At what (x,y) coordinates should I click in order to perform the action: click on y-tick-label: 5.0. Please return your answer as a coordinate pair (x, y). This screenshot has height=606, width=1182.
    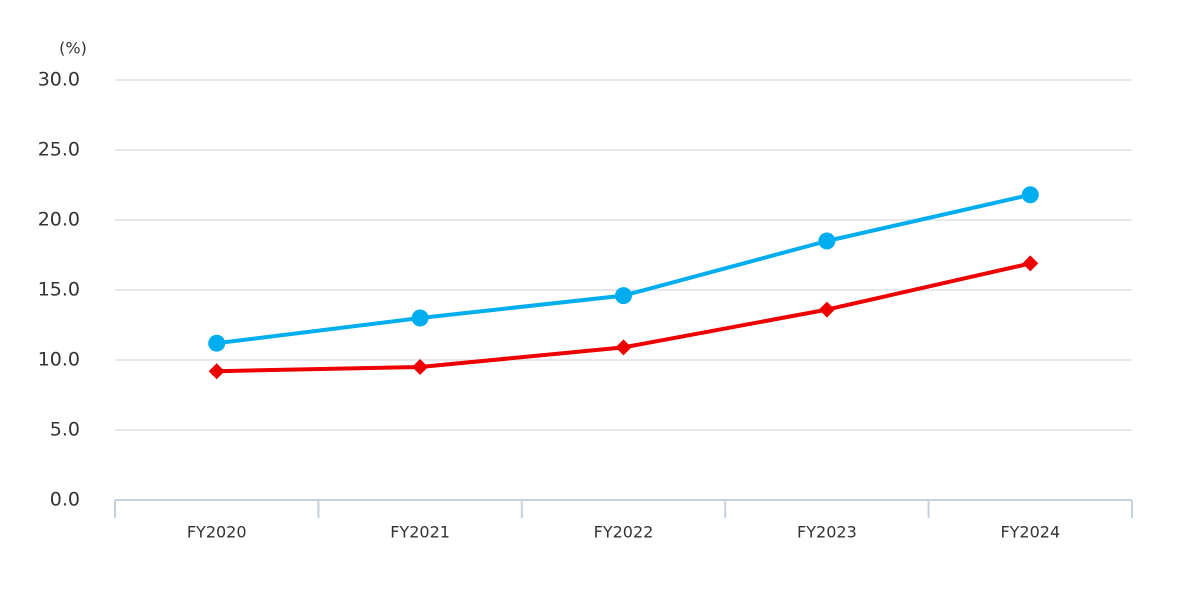
    Looking at the image, I should click on (65, 430).